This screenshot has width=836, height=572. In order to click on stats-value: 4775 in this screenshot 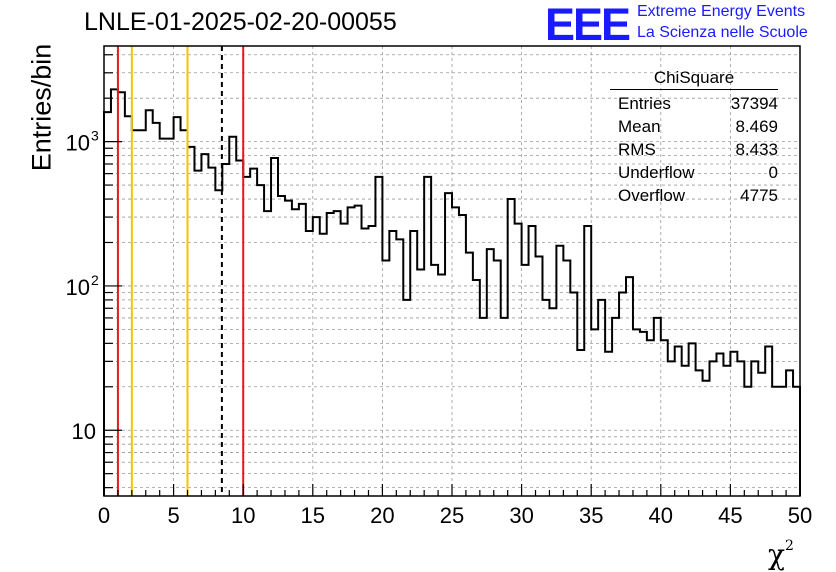, I will do `click(759, 195)`.